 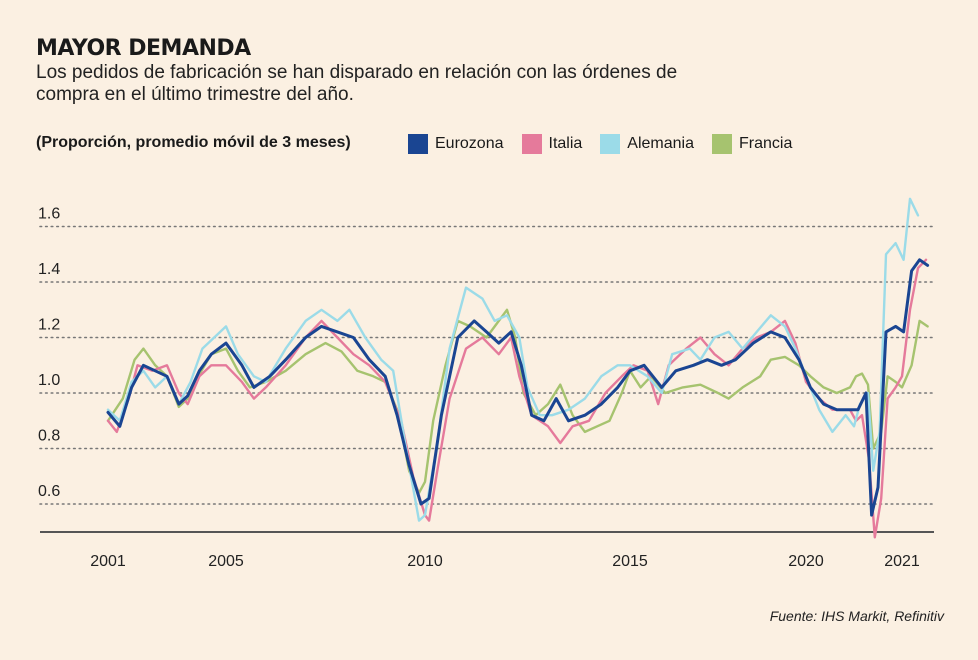 What do you see at coordinates (766, 143) in the screenshot?
I see `legend-label: Francia` at bounding box center [766, 143].